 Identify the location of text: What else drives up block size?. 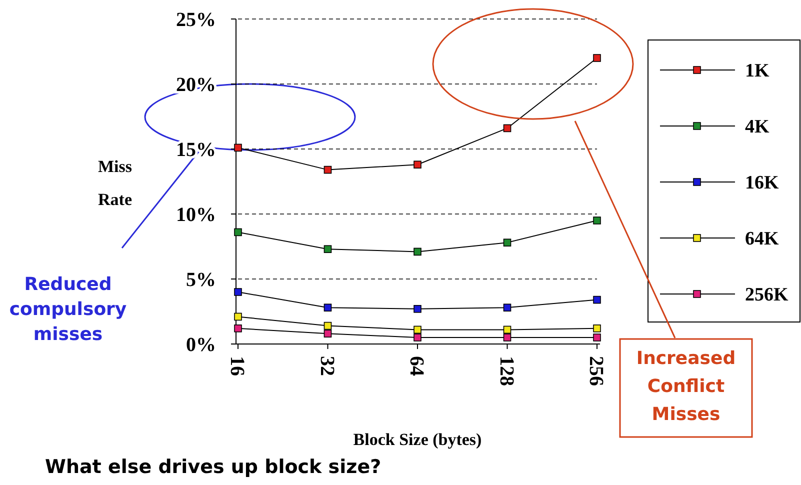
(213, 467).